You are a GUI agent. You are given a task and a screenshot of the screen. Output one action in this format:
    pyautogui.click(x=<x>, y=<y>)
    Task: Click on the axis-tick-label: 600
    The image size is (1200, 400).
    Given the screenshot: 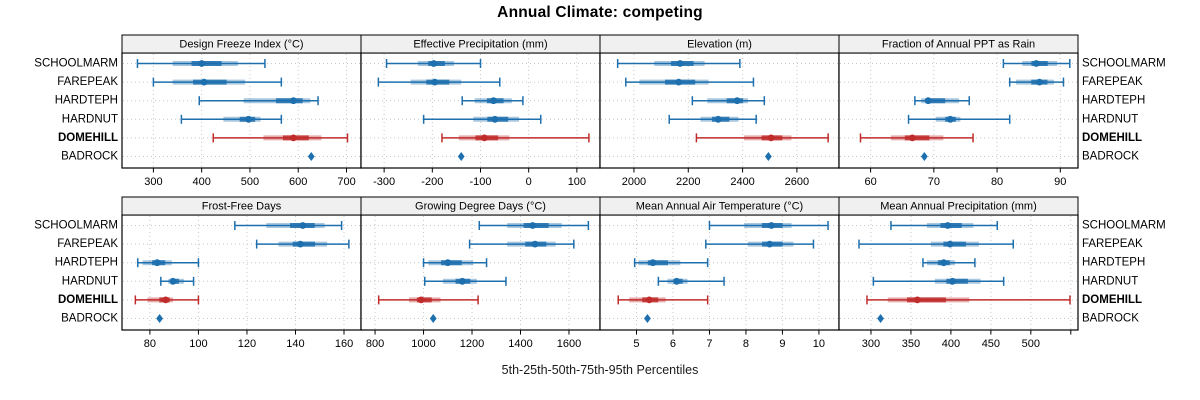 What is the action you would take?
    pyautogui.click(x=298, y=182)
    